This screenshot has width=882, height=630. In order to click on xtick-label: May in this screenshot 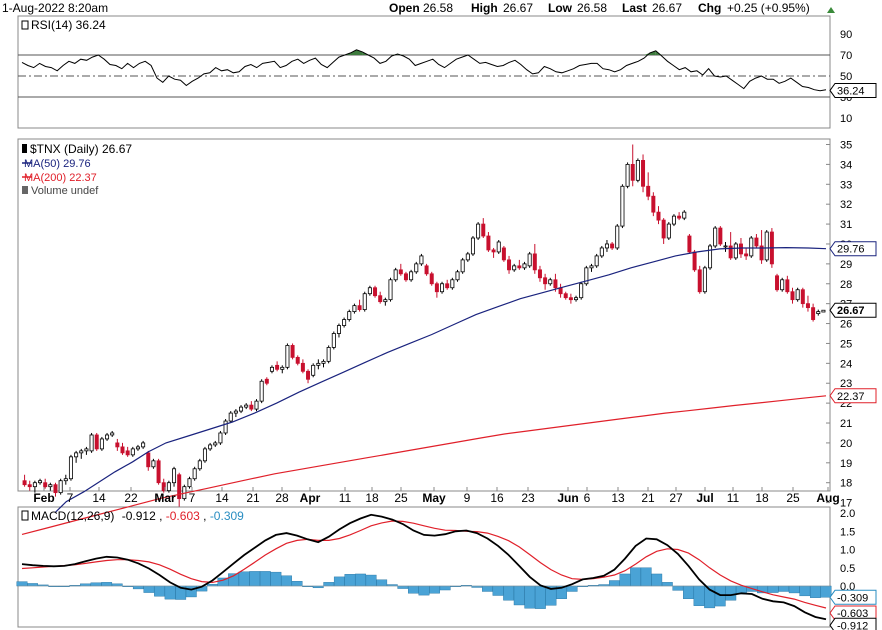, I will do `click(434, 498)`.